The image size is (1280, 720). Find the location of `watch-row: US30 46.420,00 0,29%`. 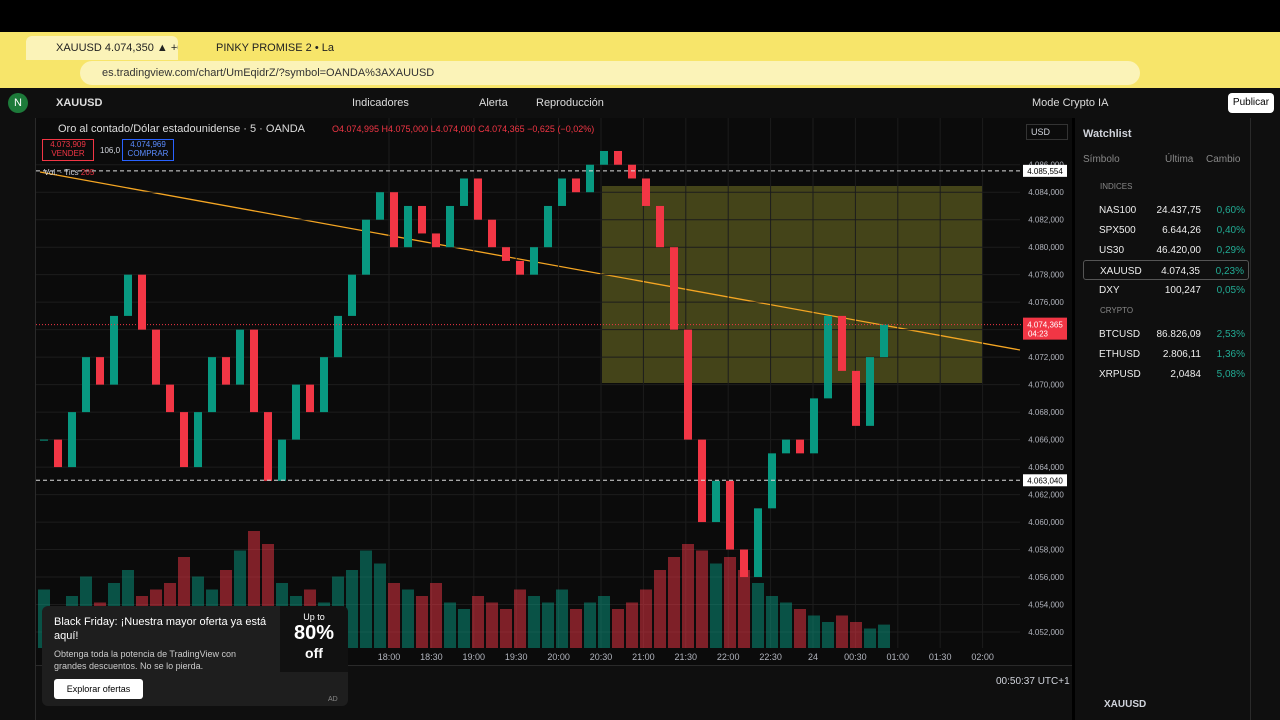

watch-row: US30 46.420,00 0,29% is located at coordinates (1166, 250).